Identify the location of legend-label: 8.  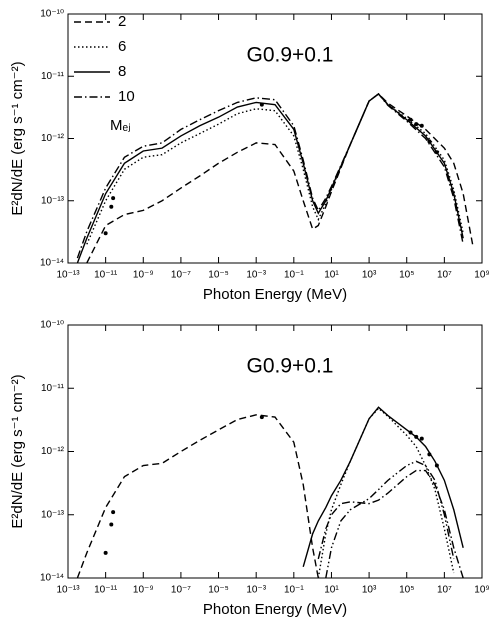
(122, 71).